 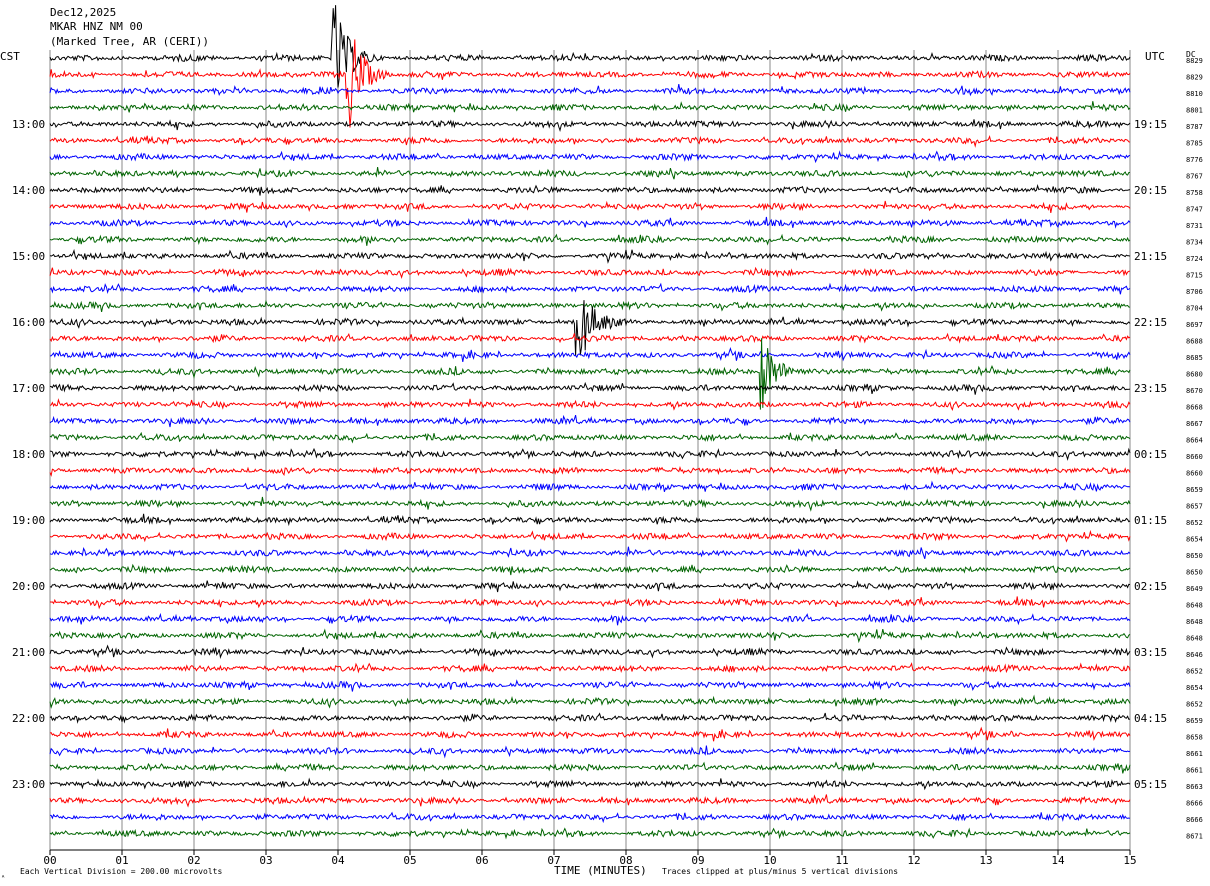 I want to click on x-axis-title: TIME (MINUTES), so click(x=600, y=870).